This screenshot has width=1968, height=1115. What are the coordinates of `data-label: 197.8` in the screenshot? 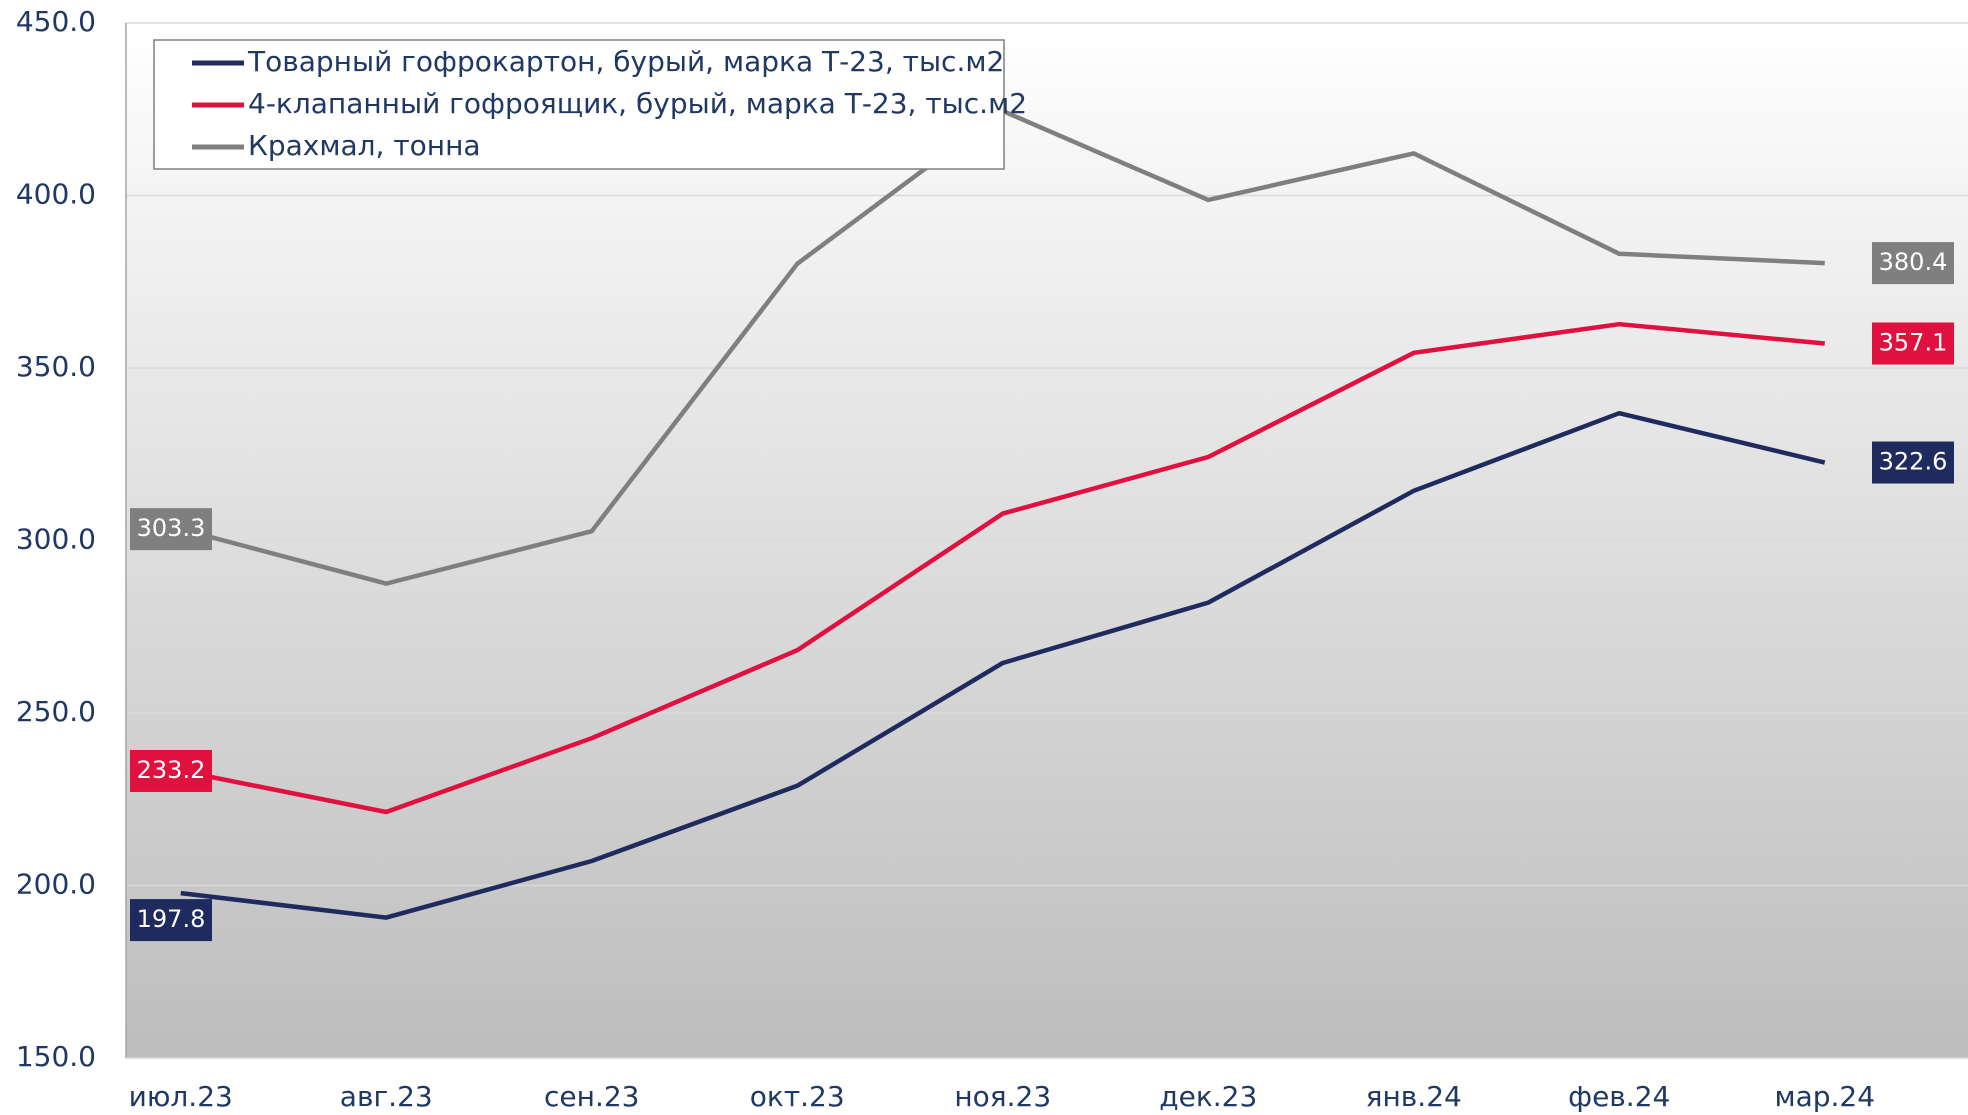 It's located at (171, 919).